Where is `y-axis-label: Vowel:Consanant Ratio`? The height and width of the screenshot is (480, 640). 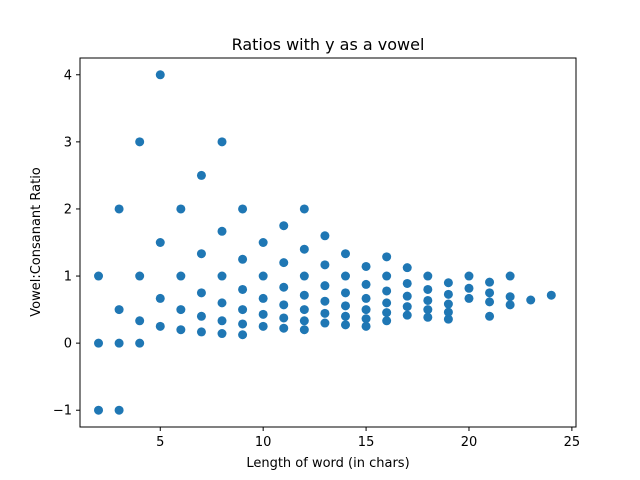
y-axis-label: Vowel:Consanant Ratio is located at coordinates (36, 242).